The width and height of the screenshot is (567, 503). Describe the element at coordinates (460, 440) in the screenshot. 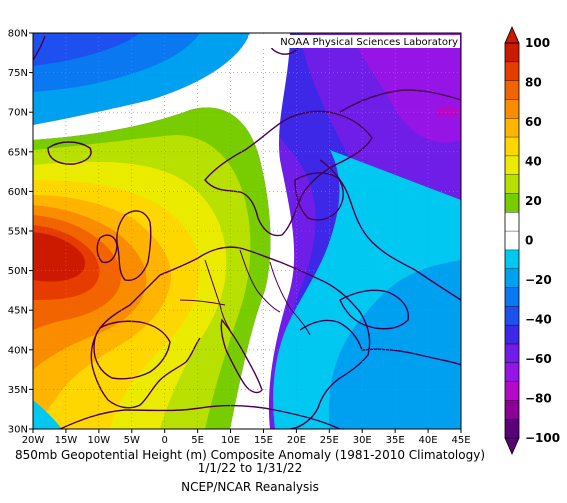

I see `lon-tick-label: 45E` at that location.